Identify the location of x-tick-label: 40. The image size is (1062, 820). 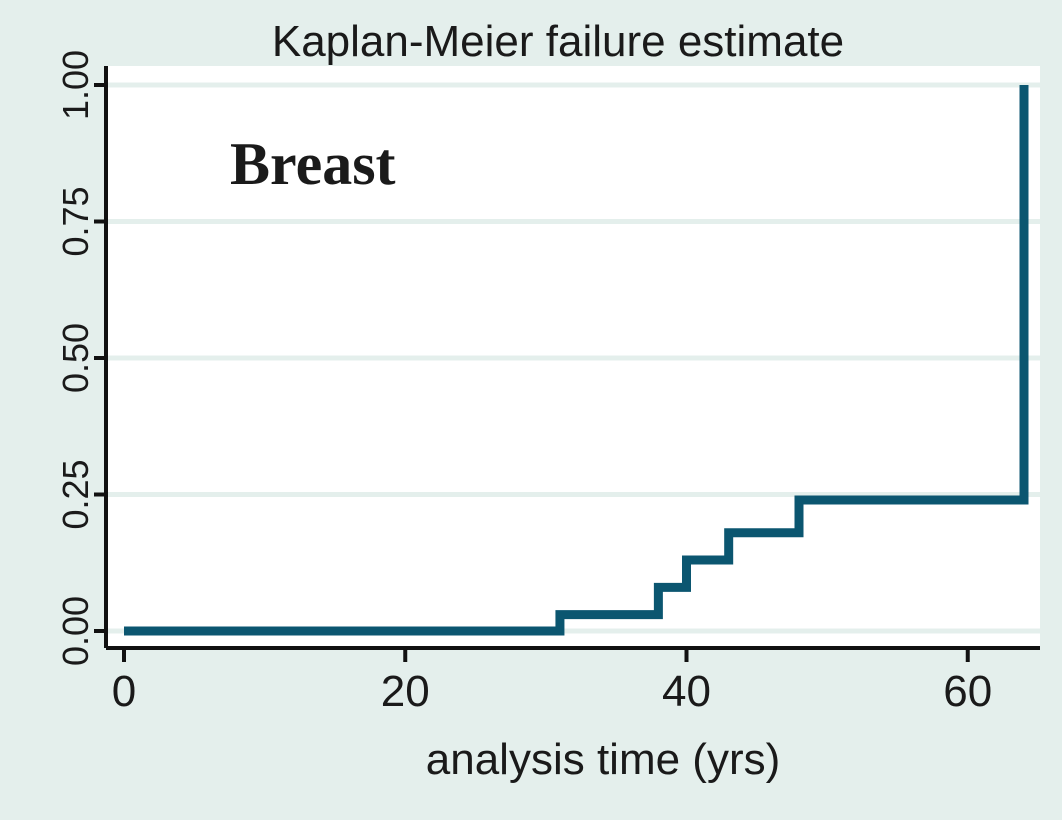
(686, 691).